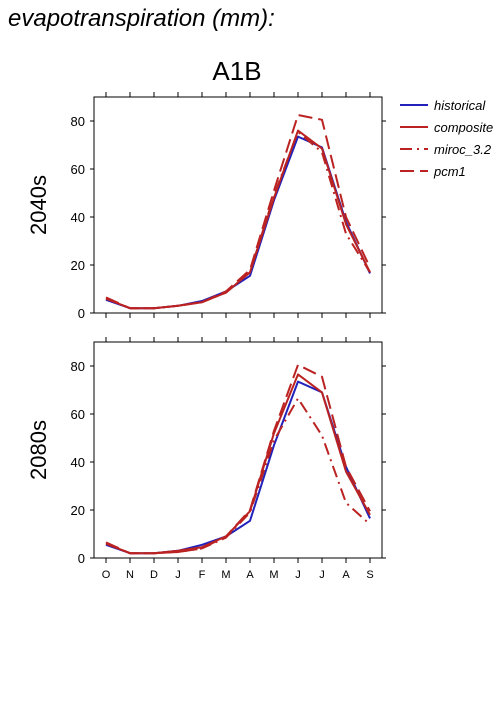  I want to click on legend-label-composite: composite, so click(463, 127).